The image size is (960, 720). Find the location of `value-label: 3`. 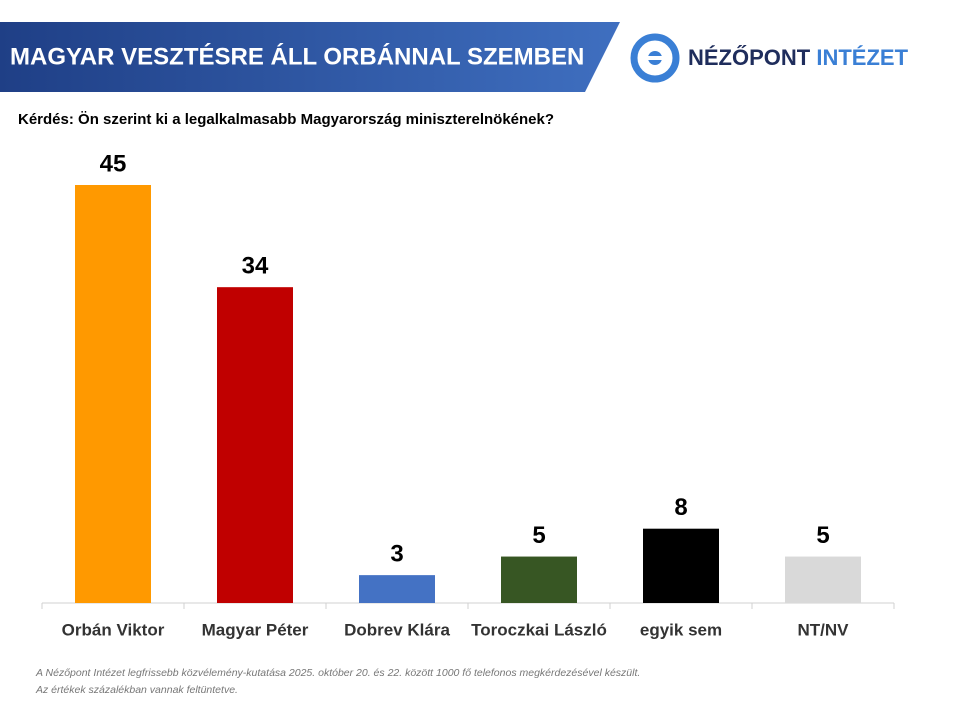

value-label: 3 is located at coordinates (396, 553).